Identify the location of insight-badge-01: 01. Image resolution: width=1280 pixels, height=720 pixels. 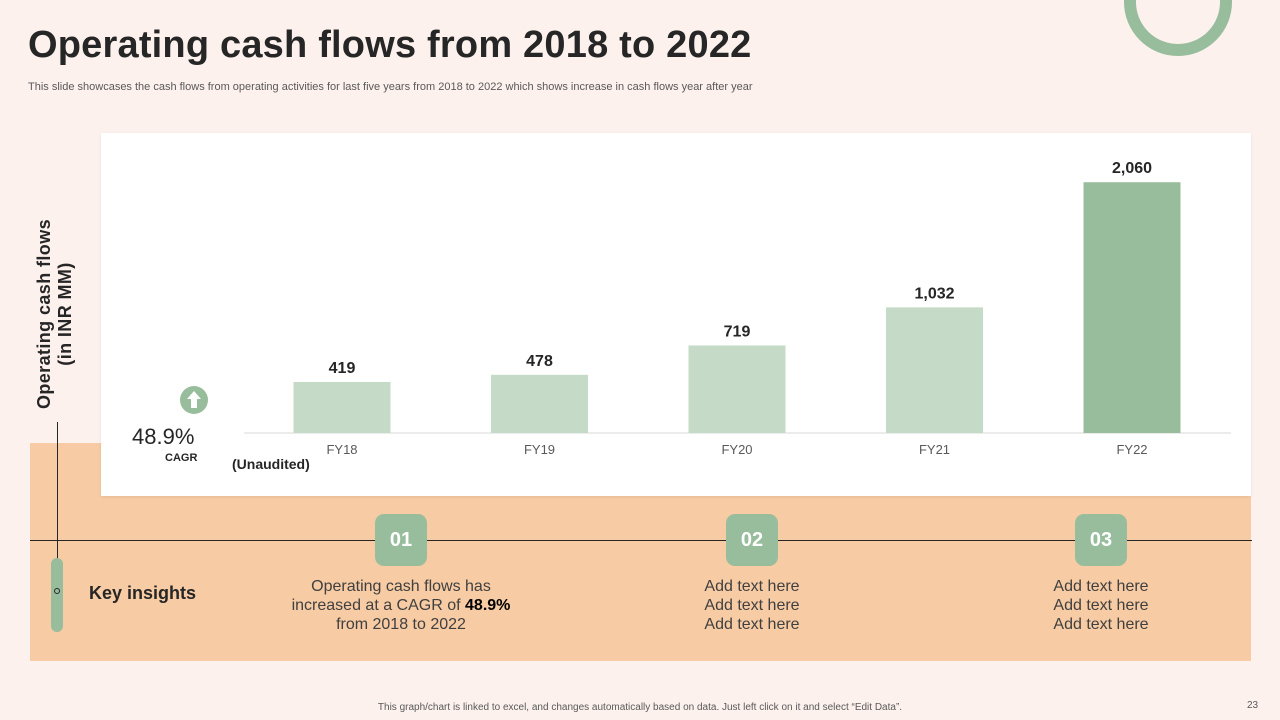
(401, 540).